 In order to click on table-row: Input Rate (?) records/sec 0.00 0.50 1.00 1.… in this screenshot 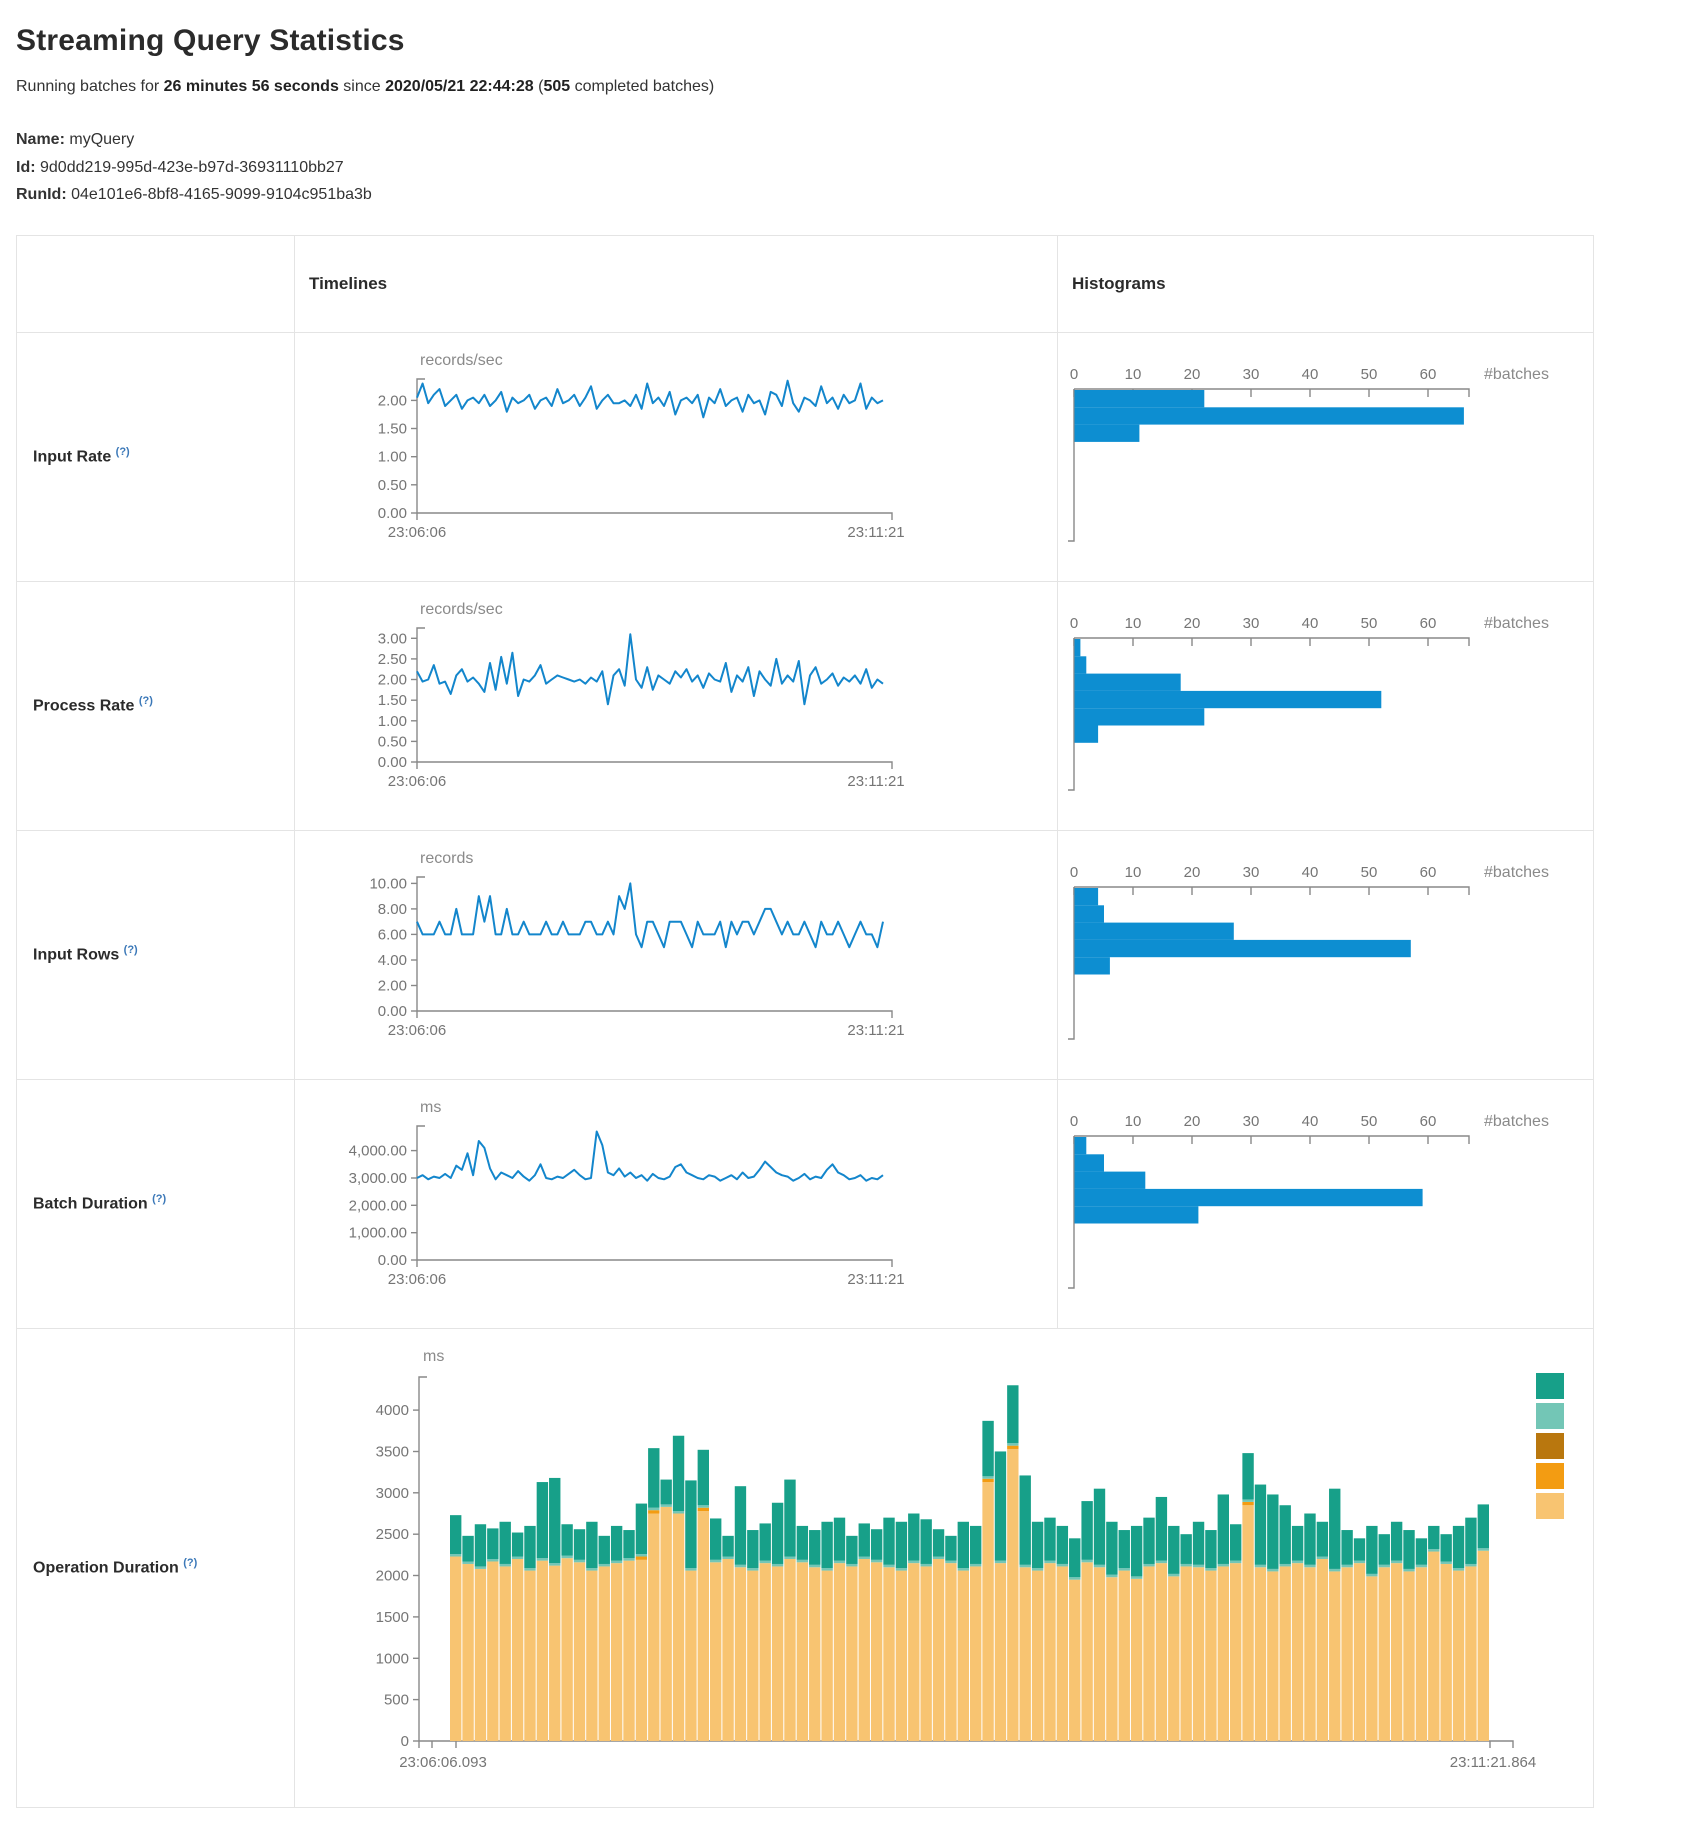, I will do `click(805, 456)`.